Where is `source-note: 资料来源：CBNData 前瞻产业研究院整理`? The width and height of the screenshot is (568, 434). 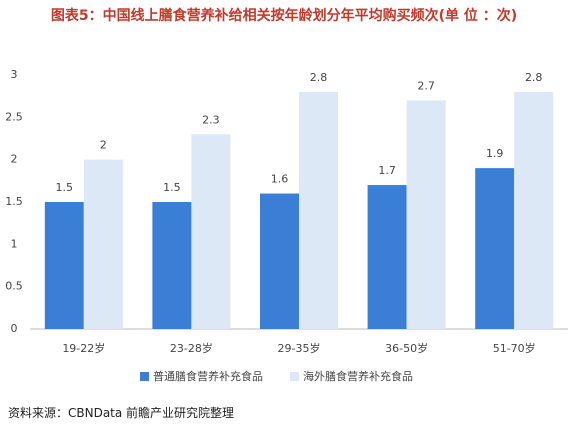 source-note: 资料来源：CBNData 前瞻产业研究院整理 is located at coordinates (121, 413).